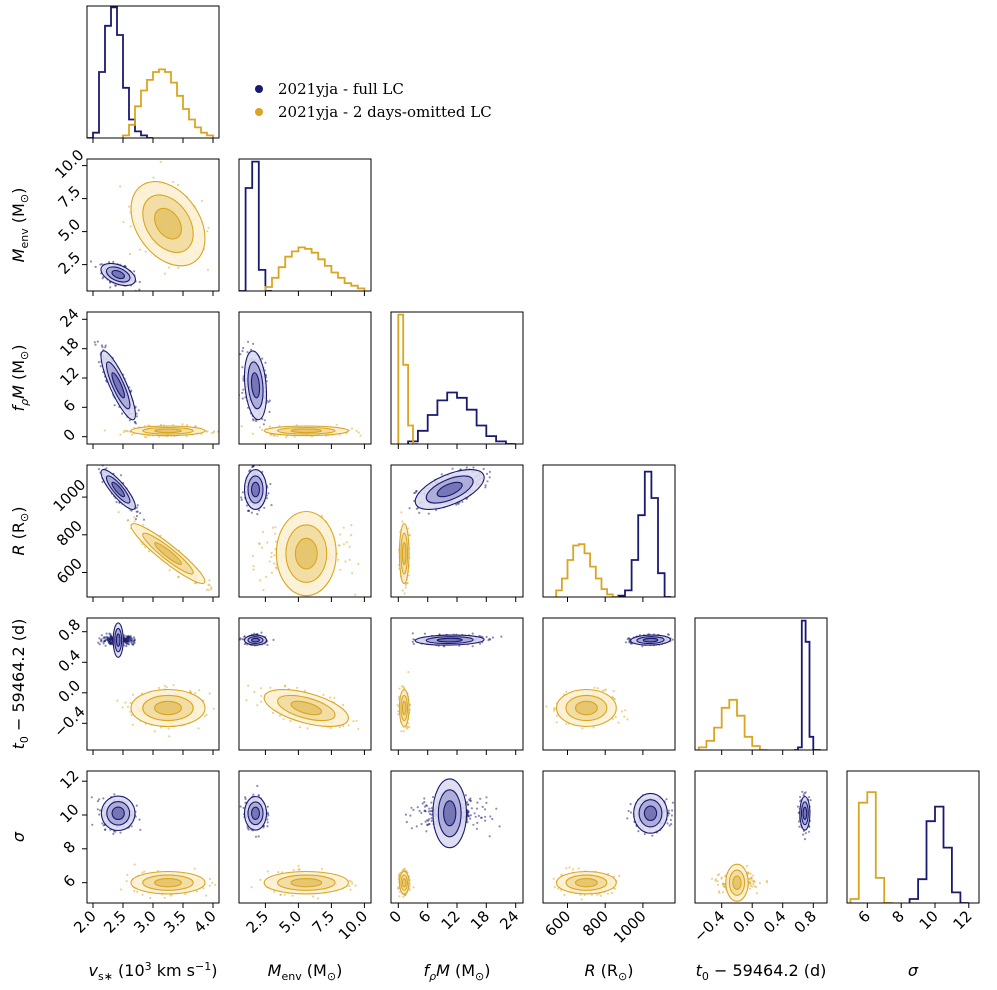 Image resolution: width=997 pixels, height=990 pixels. What do you see at coordinates (69, 164) in the screenshot?
I see `y-tick-label: 10.0` at bounding box center [69, 164].